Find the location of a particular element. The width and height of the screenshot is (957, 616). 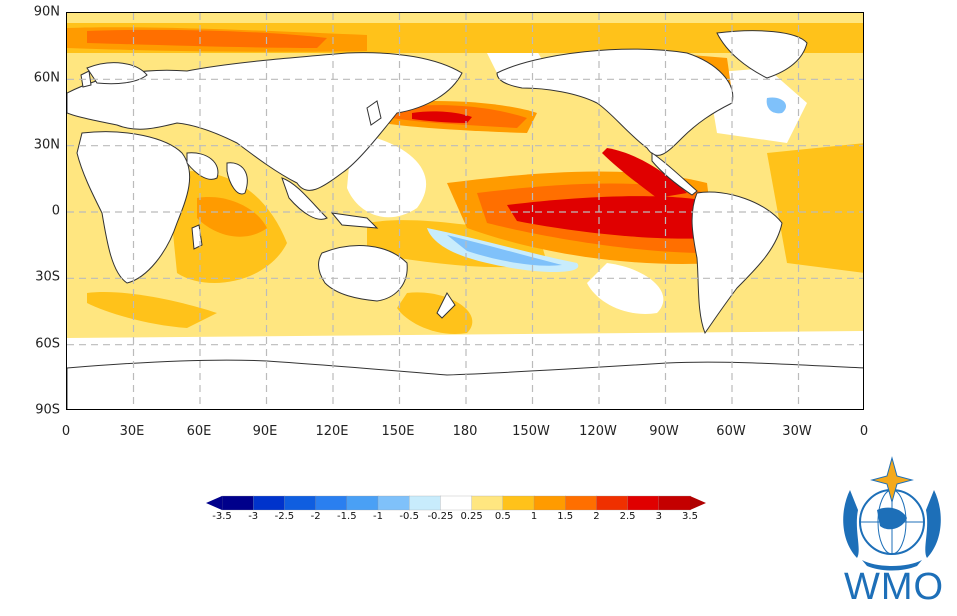

colorbar-tick-label: -2.5 is located at coordinates (284, 516).